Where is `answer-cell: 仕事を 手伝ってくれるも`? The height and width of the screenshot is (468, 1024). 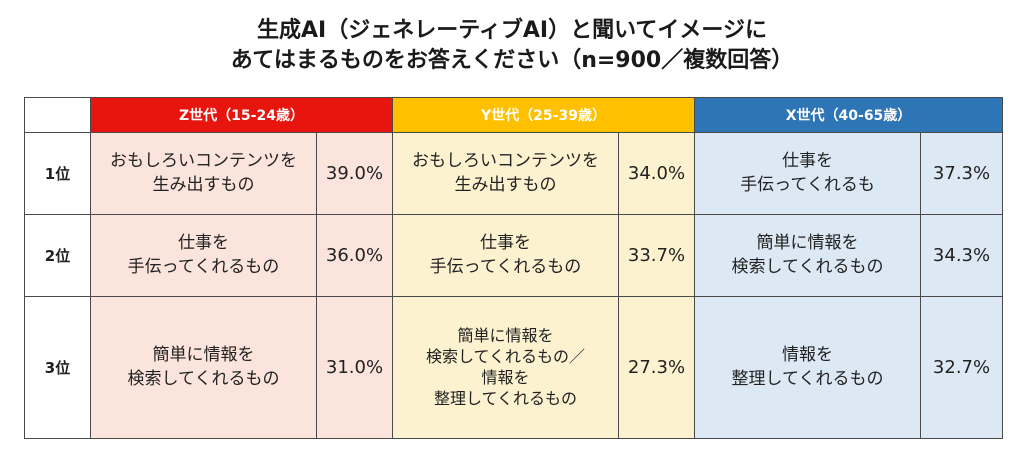 answer-cell: 仕事を 手伝ってくれるも is located at coordinates (808, 173).